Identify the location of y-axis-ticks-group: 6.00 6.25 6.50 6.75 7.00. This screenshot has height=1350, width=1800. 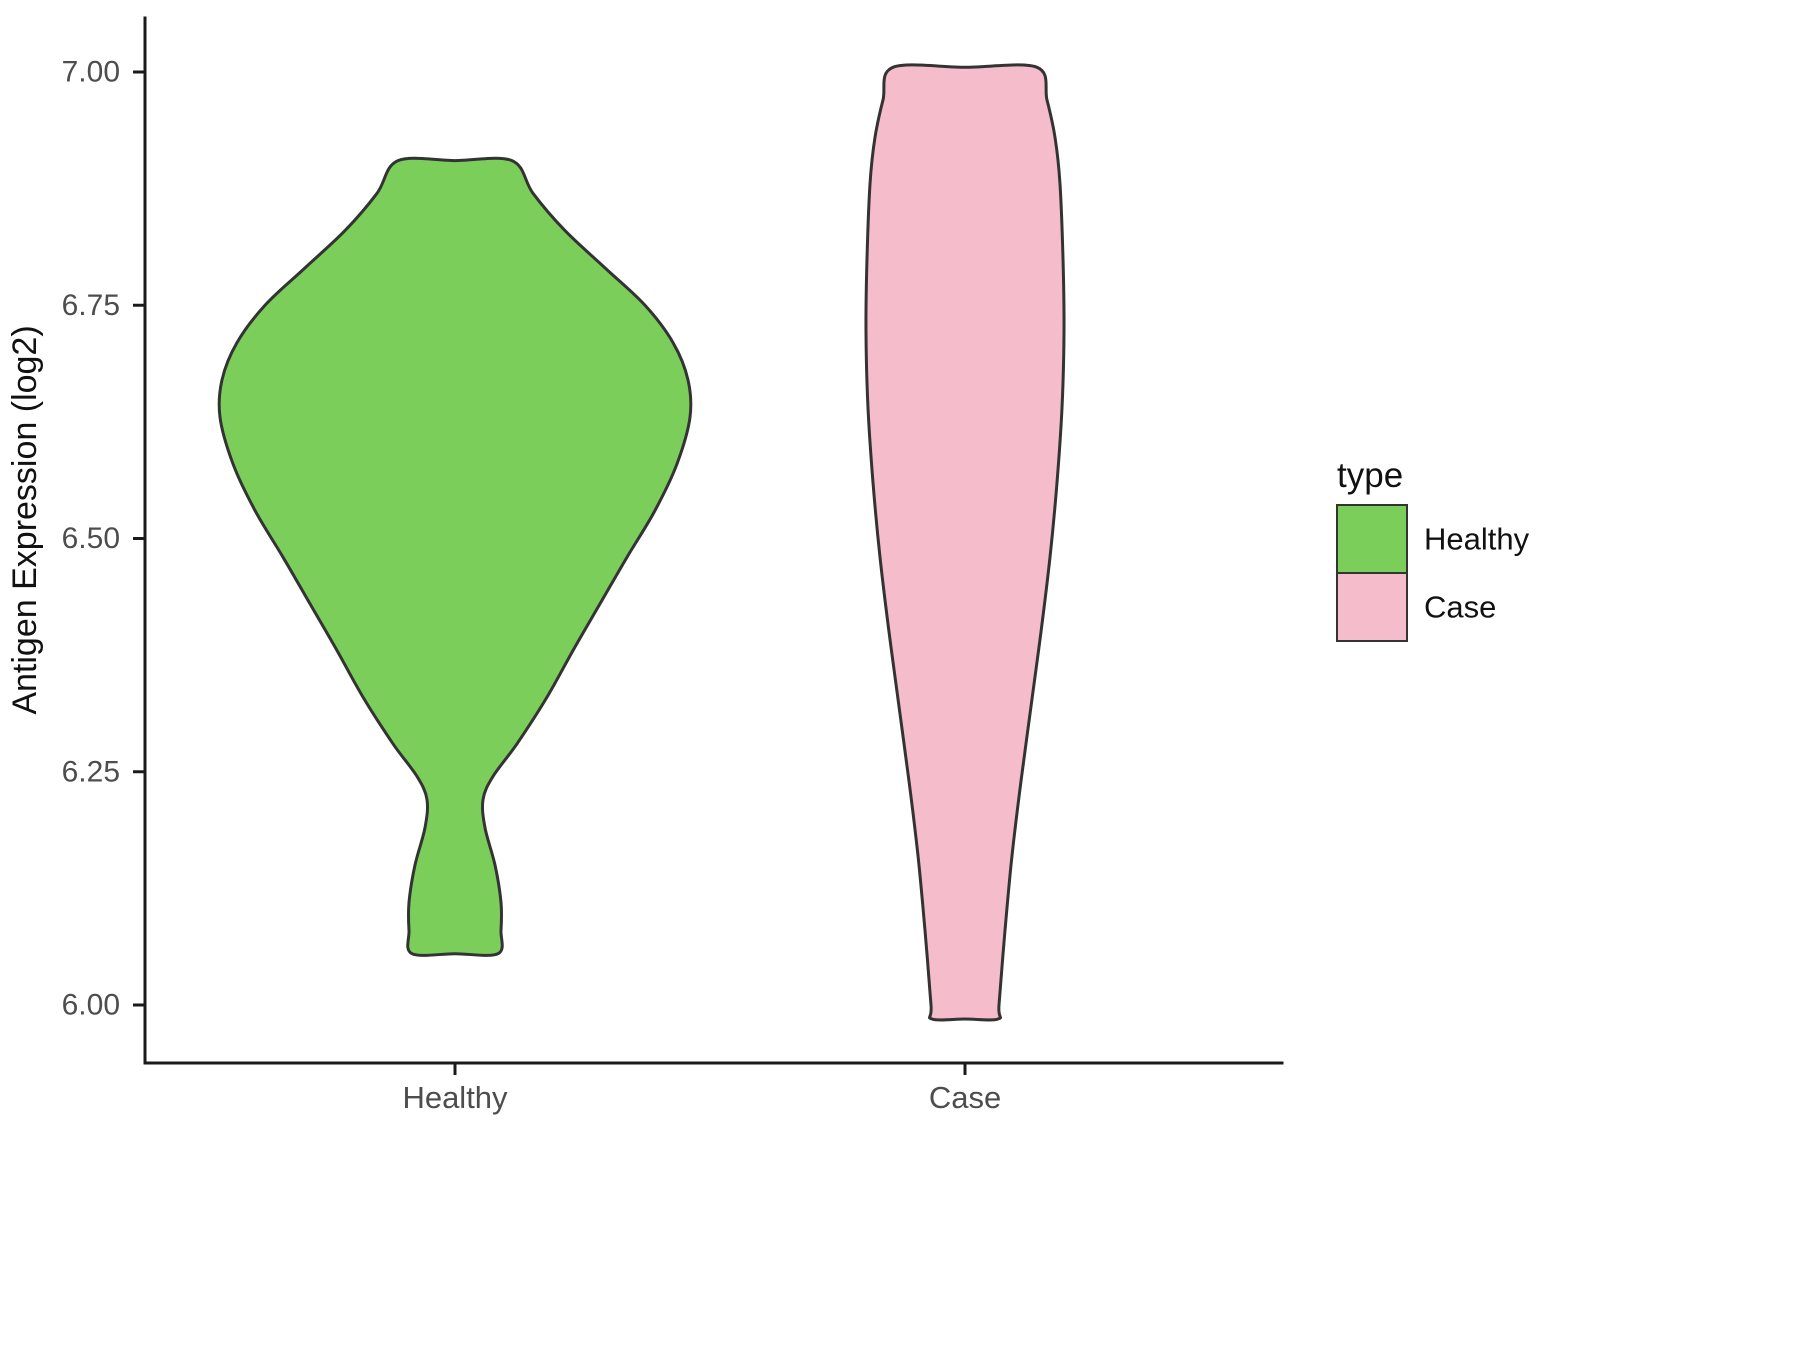
(103, 539).